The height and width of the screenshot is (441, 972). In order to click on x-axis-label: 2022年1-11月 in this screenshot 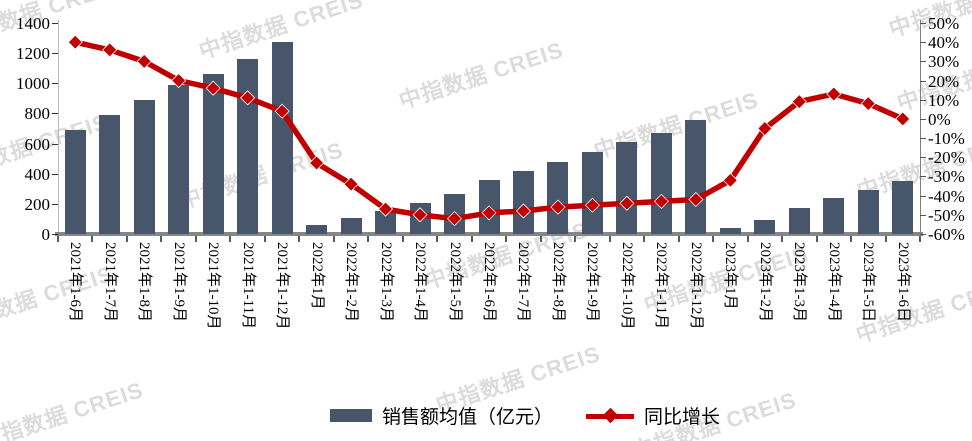, I will do `click(661, 285)`.